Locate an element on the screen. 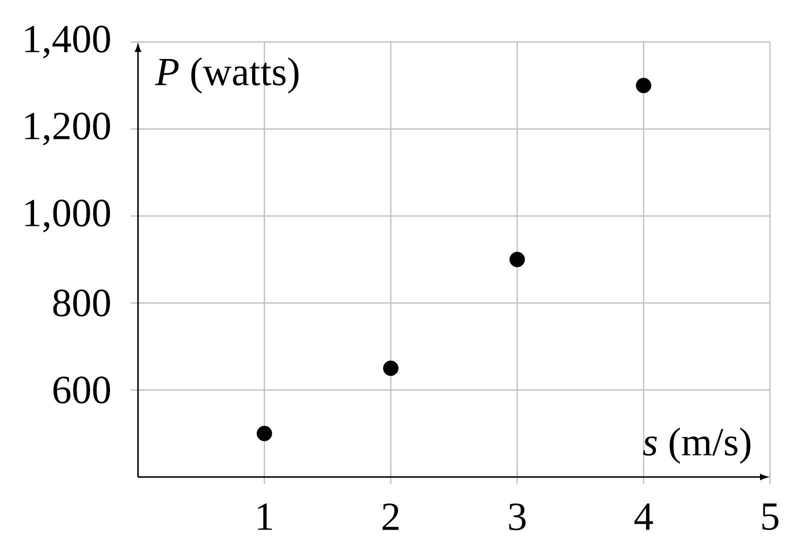 The width and height of the screenshot is (798, 547). y-tick-label: 1,400 is located at coordinates (67, 42).